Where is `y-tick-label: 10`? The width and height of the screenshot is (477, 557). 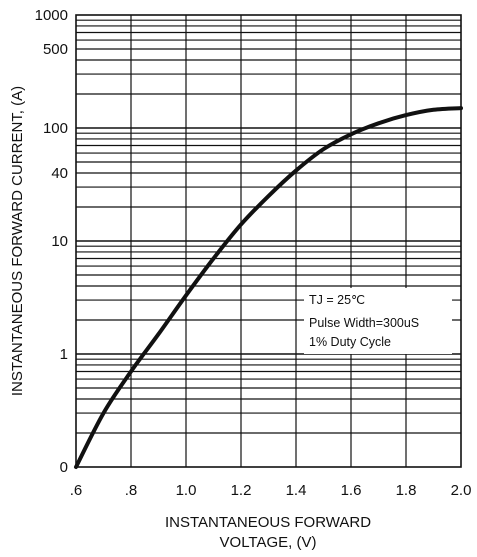 y-tick-label: 10 is located at coordinates (59, 241).